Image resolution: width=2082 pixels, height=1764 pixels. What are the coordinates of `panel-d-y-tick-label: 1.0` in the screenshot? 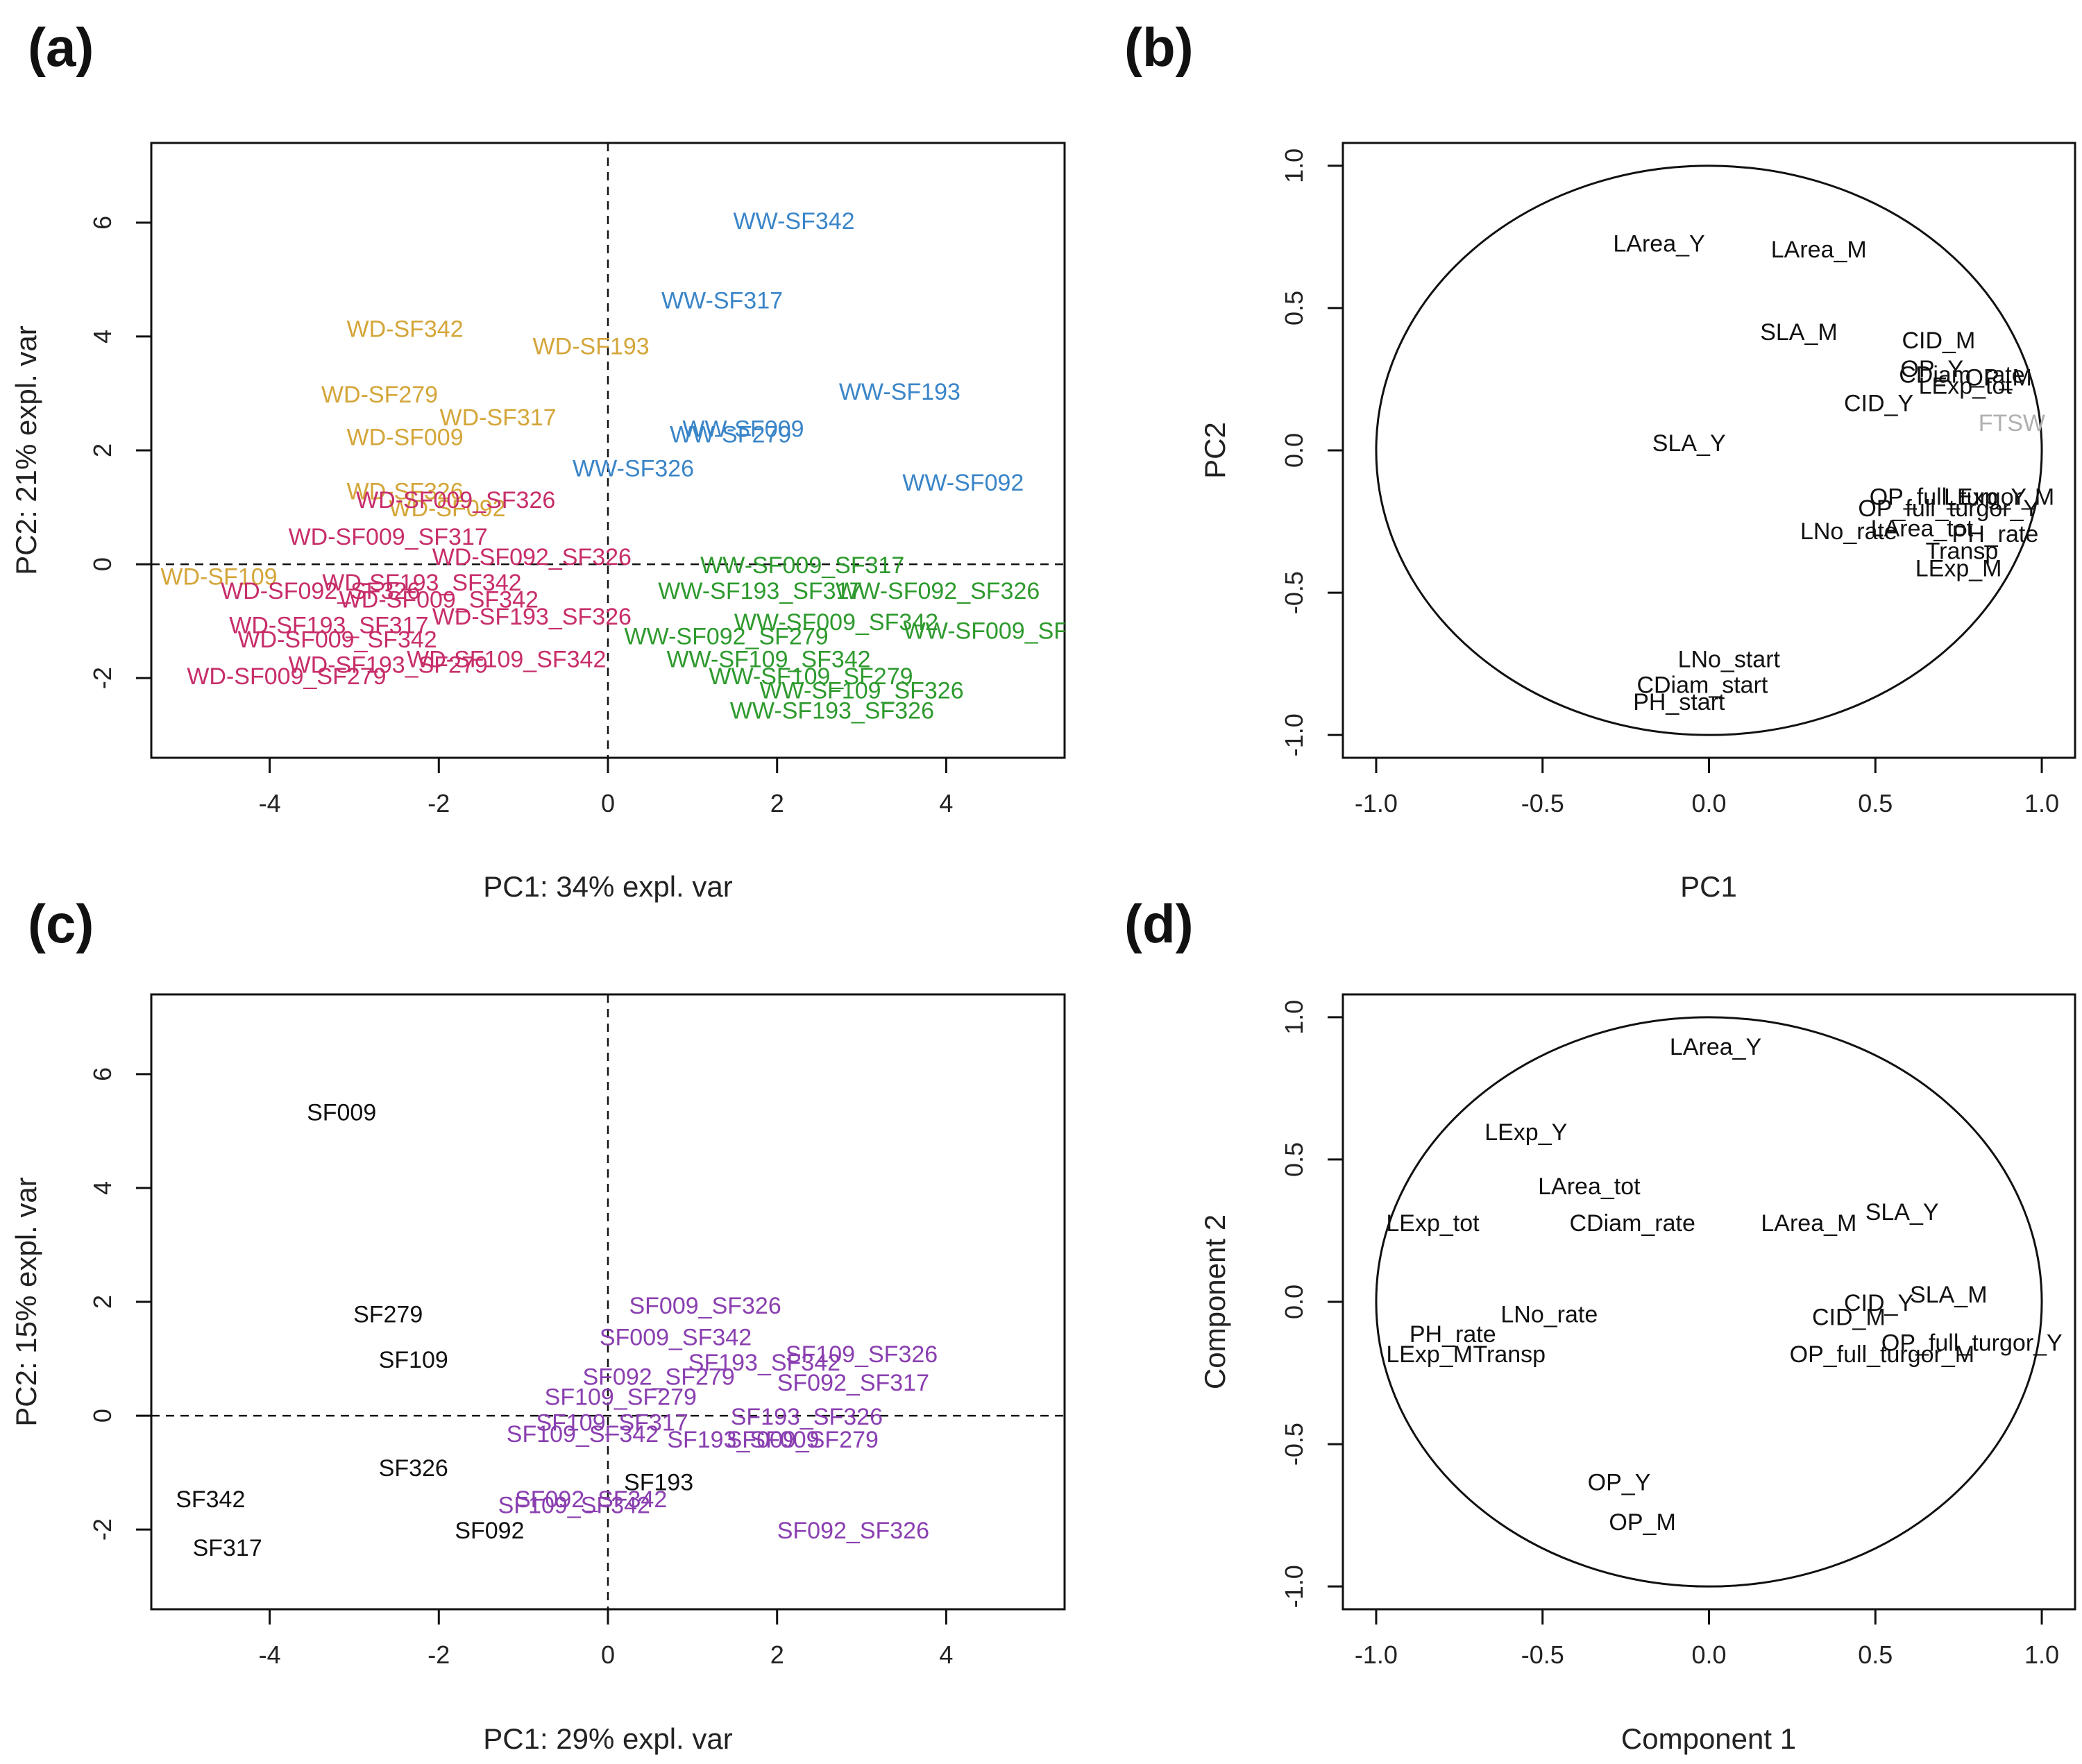 It's located at (1294, 1017).